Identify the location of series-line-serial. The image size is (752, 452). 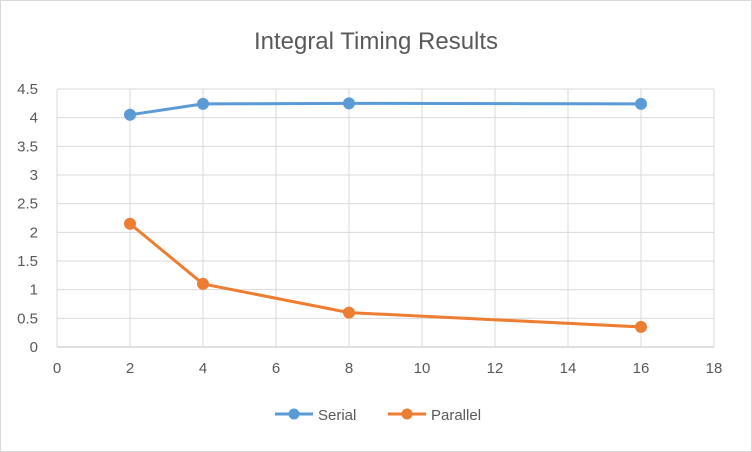
(385, 109).